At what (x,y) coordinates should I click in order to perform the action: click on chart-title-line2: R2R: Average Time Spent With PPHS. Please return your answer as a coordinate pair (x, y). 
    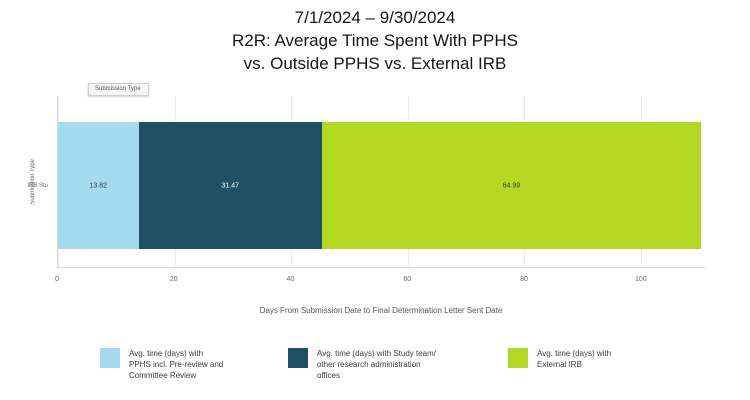
    Looking at the image, I should click on (375, 40).